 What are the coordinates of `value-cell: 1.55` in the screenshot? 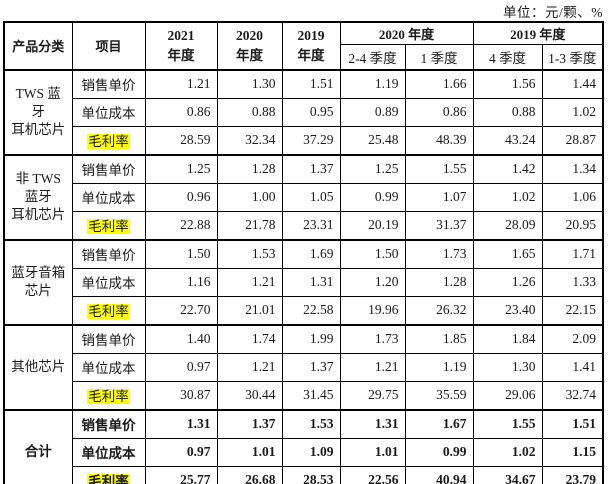 It's located at (507, 423).